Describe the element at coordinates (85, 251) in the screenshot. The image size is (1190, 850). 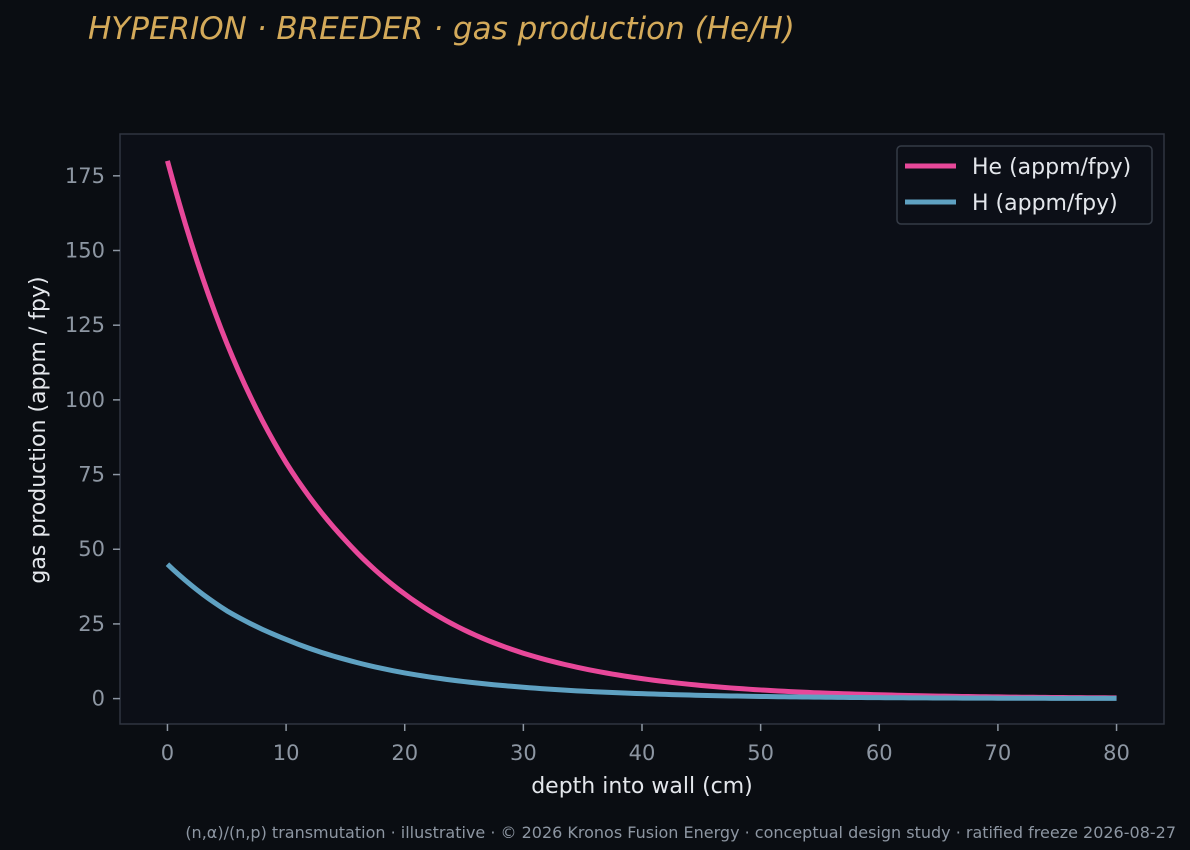
I see `y-tick-label: 150` at that location.